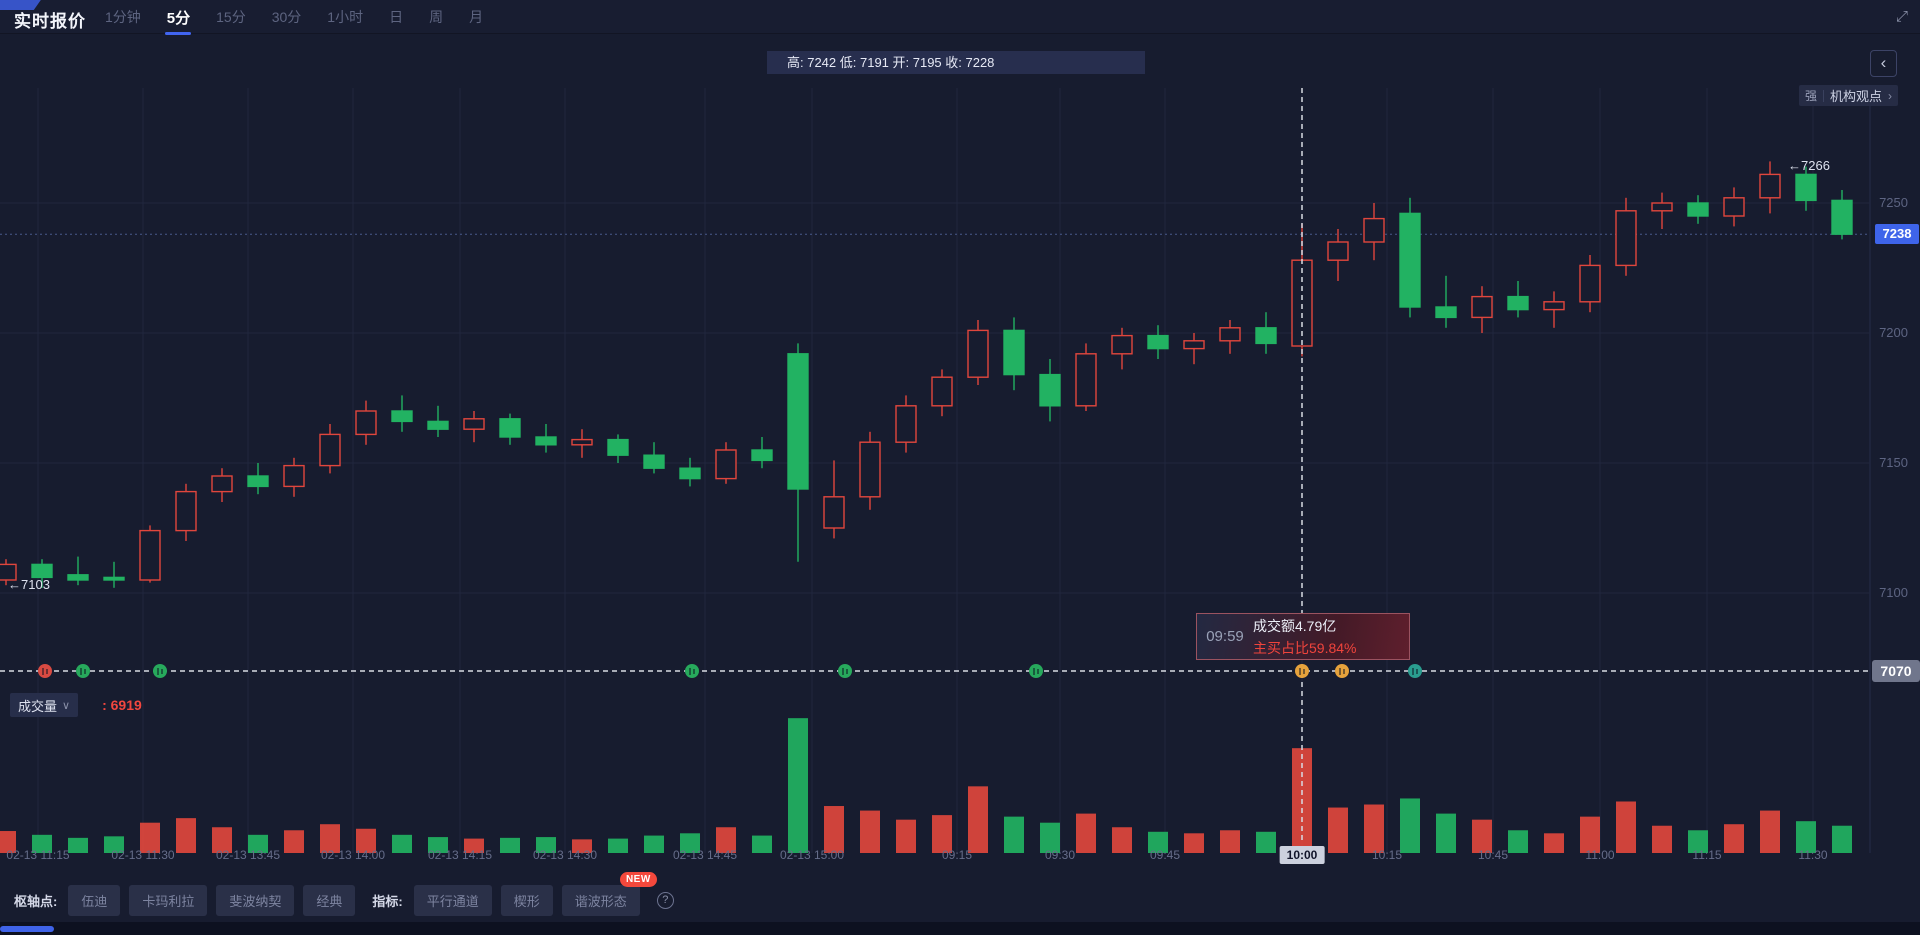 Image resolution: width=1920 pixels, height=935 pixels. I want to click on collapse-panel-button: ‹, so click(1883, 63).